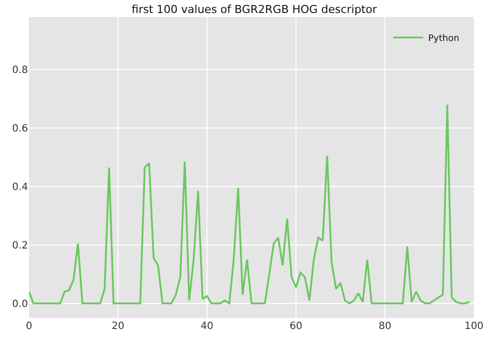 Image resolution: width=489 pixels, height=342 pixels. I want to click on y-tick-label: 0.2, so click(20, 246).